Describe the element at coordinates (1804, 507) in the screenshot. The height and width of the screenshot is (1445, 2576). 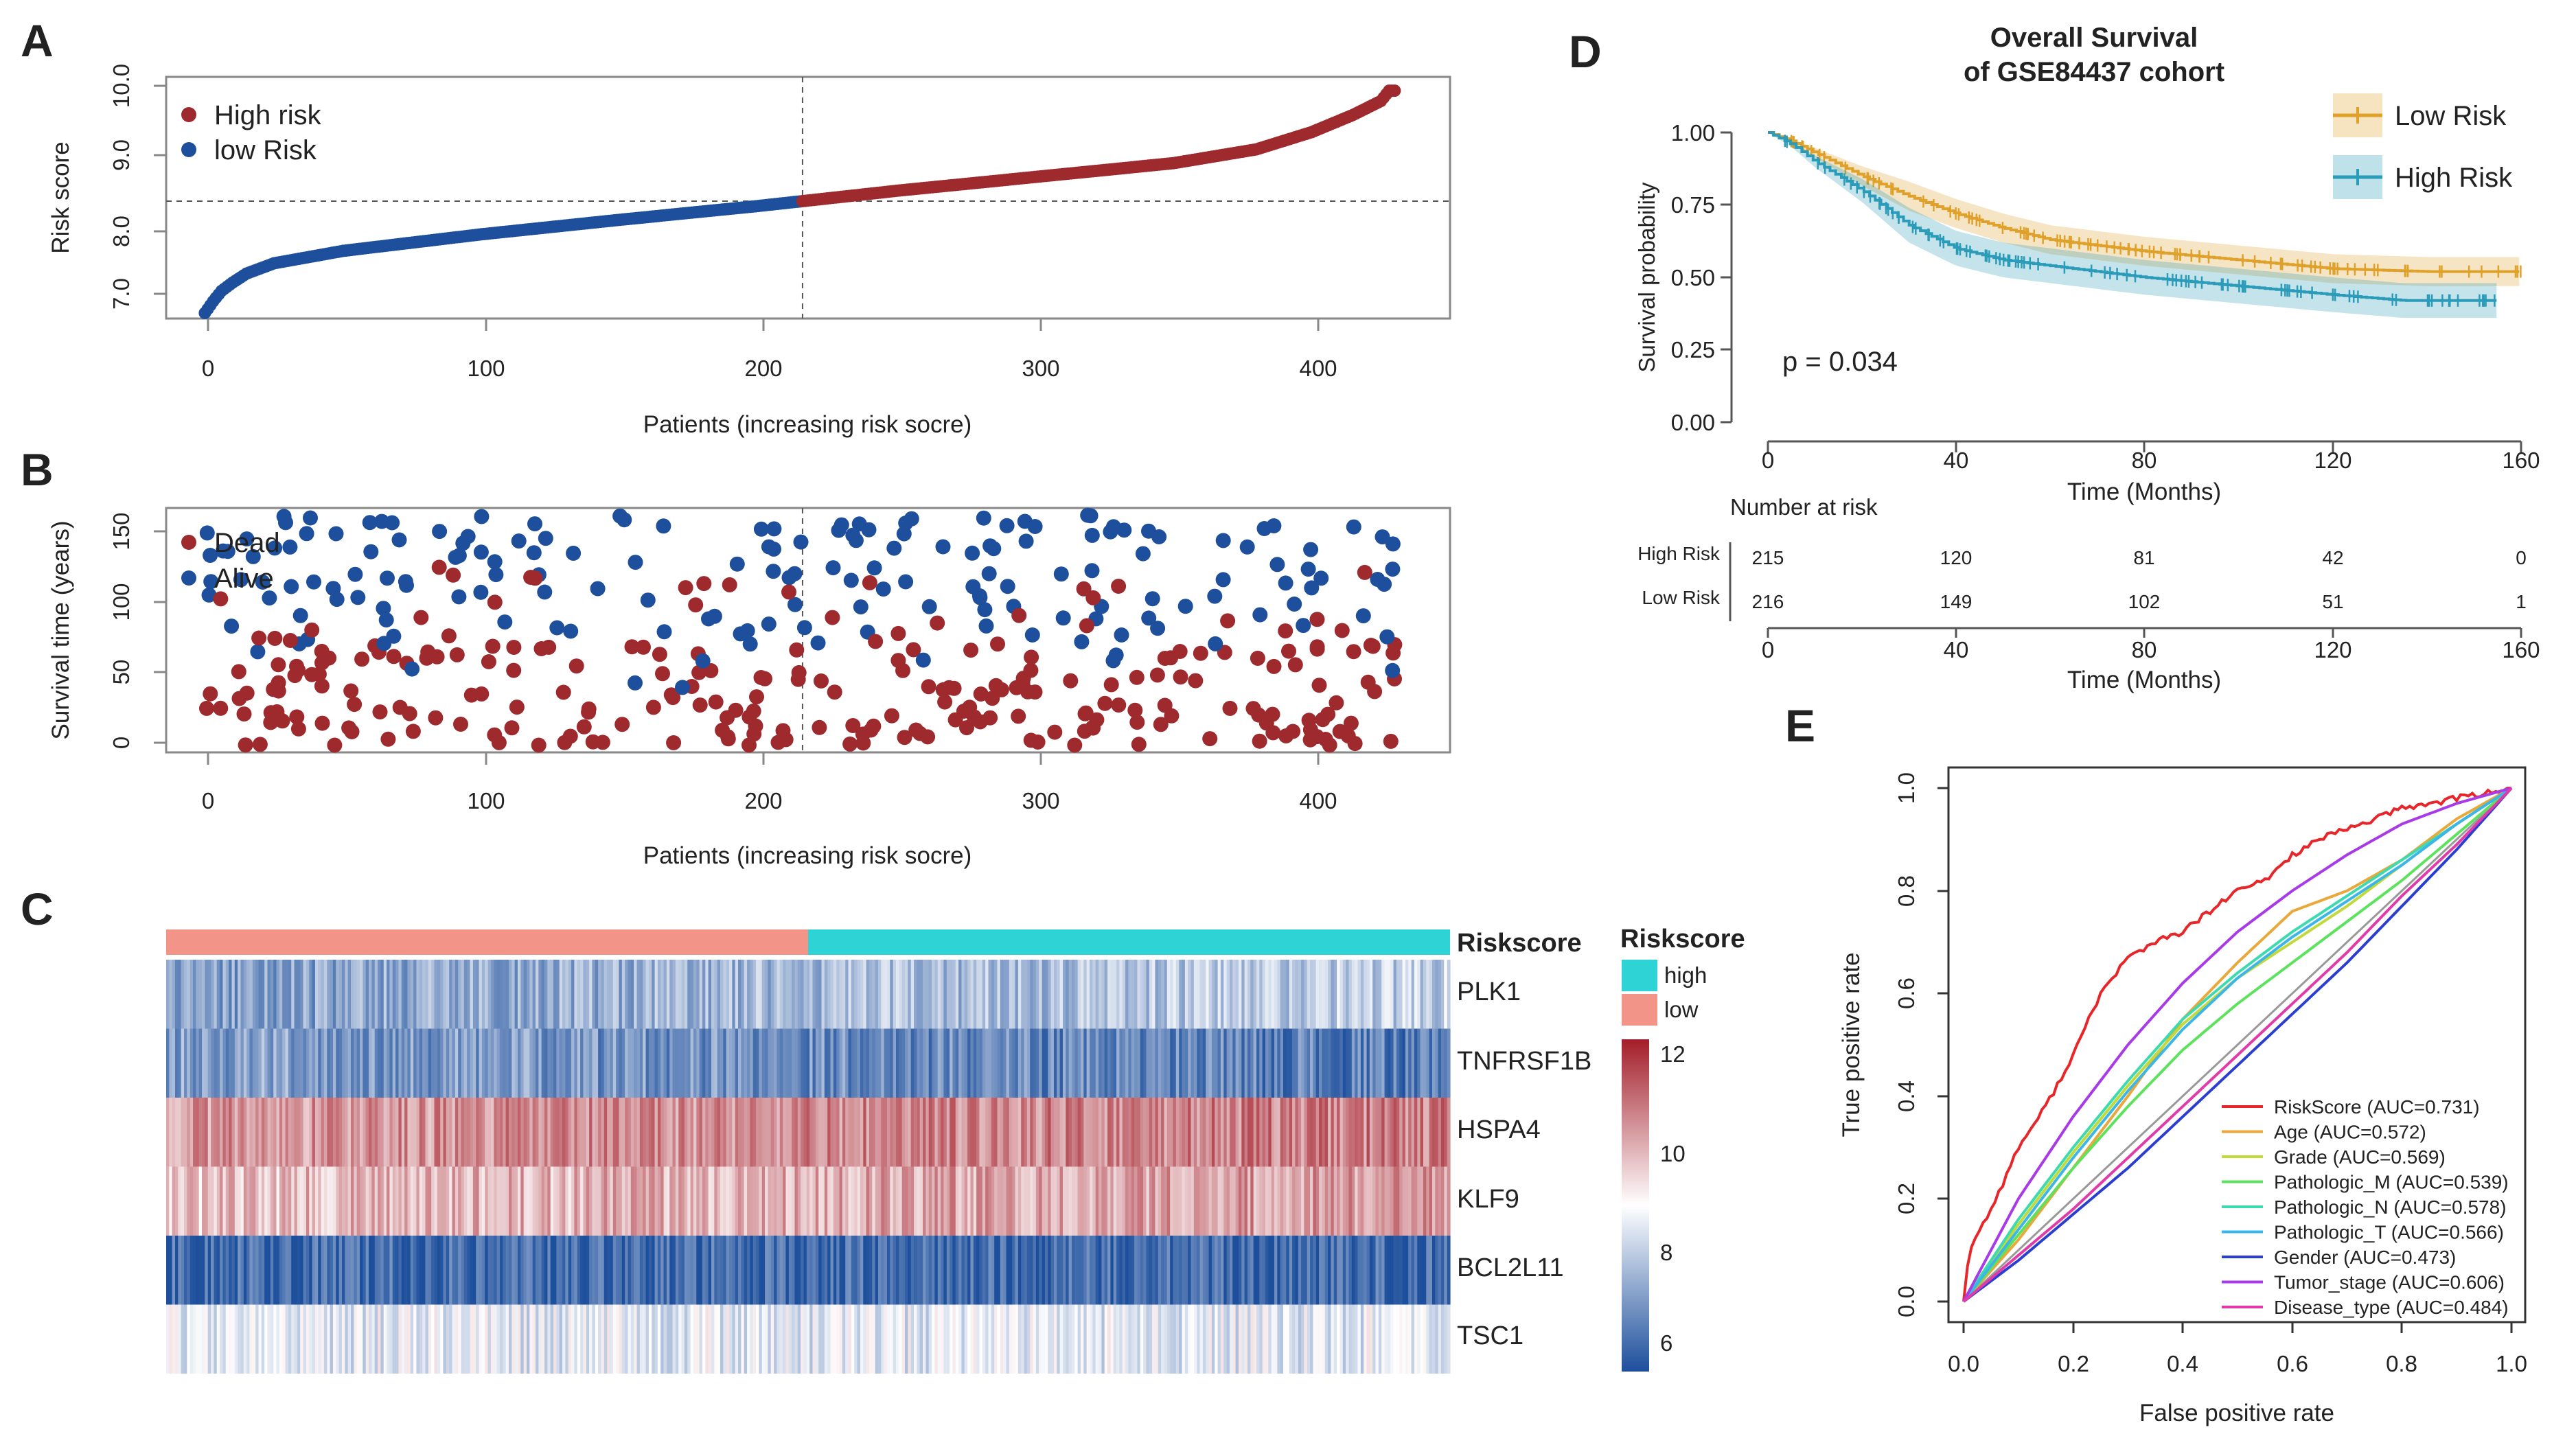
I see `risk-table-title: Number at risk` at that location.